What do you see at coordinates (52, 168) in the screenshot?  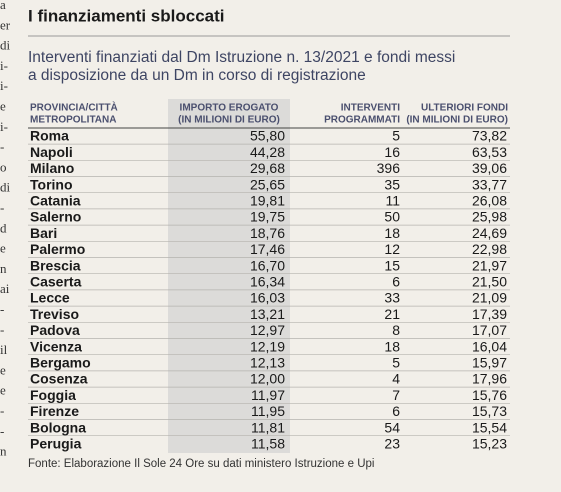 I see `province: Milano` at bounding box center [52, 168].